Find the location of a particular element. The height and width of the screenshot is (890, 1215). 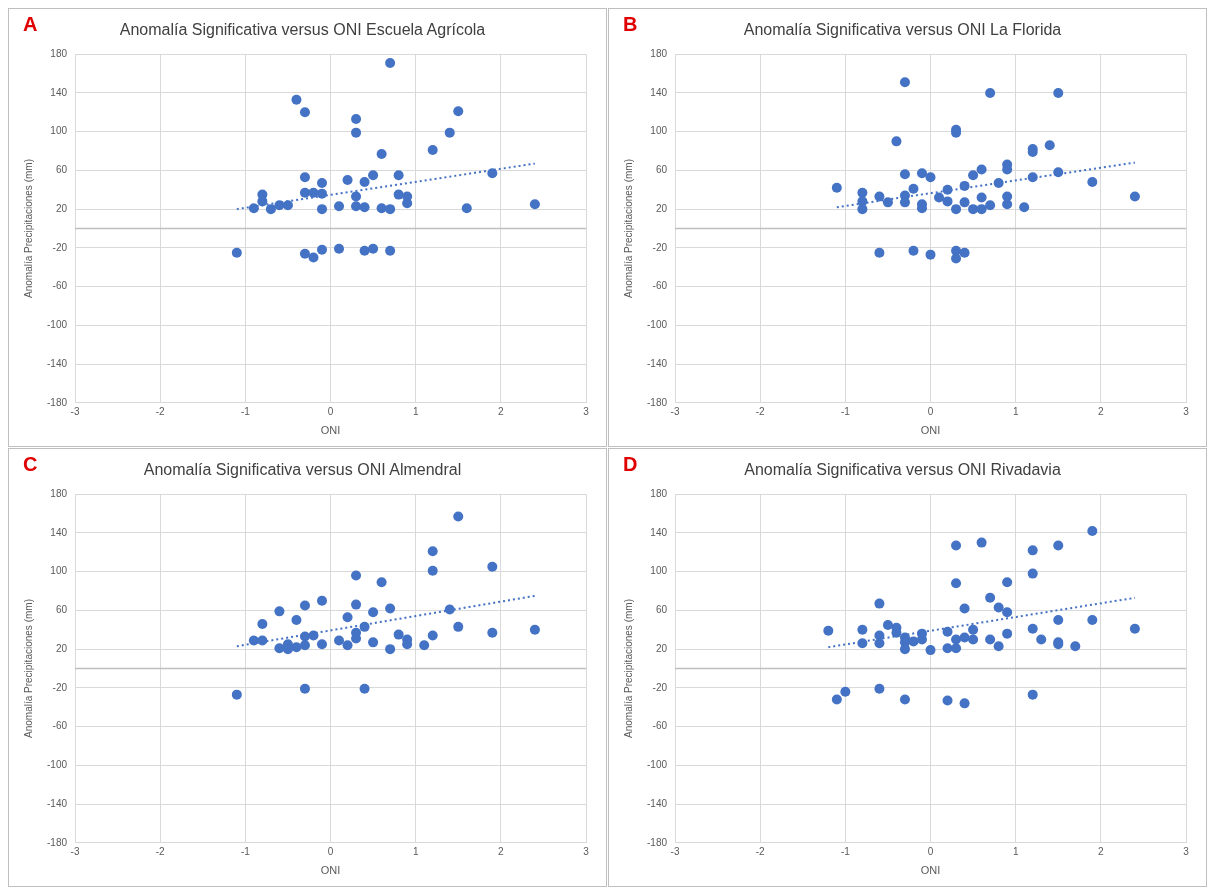

chart-title: Anomalía Significativa versus ONI Almendral is located at coordinates (302, 470).